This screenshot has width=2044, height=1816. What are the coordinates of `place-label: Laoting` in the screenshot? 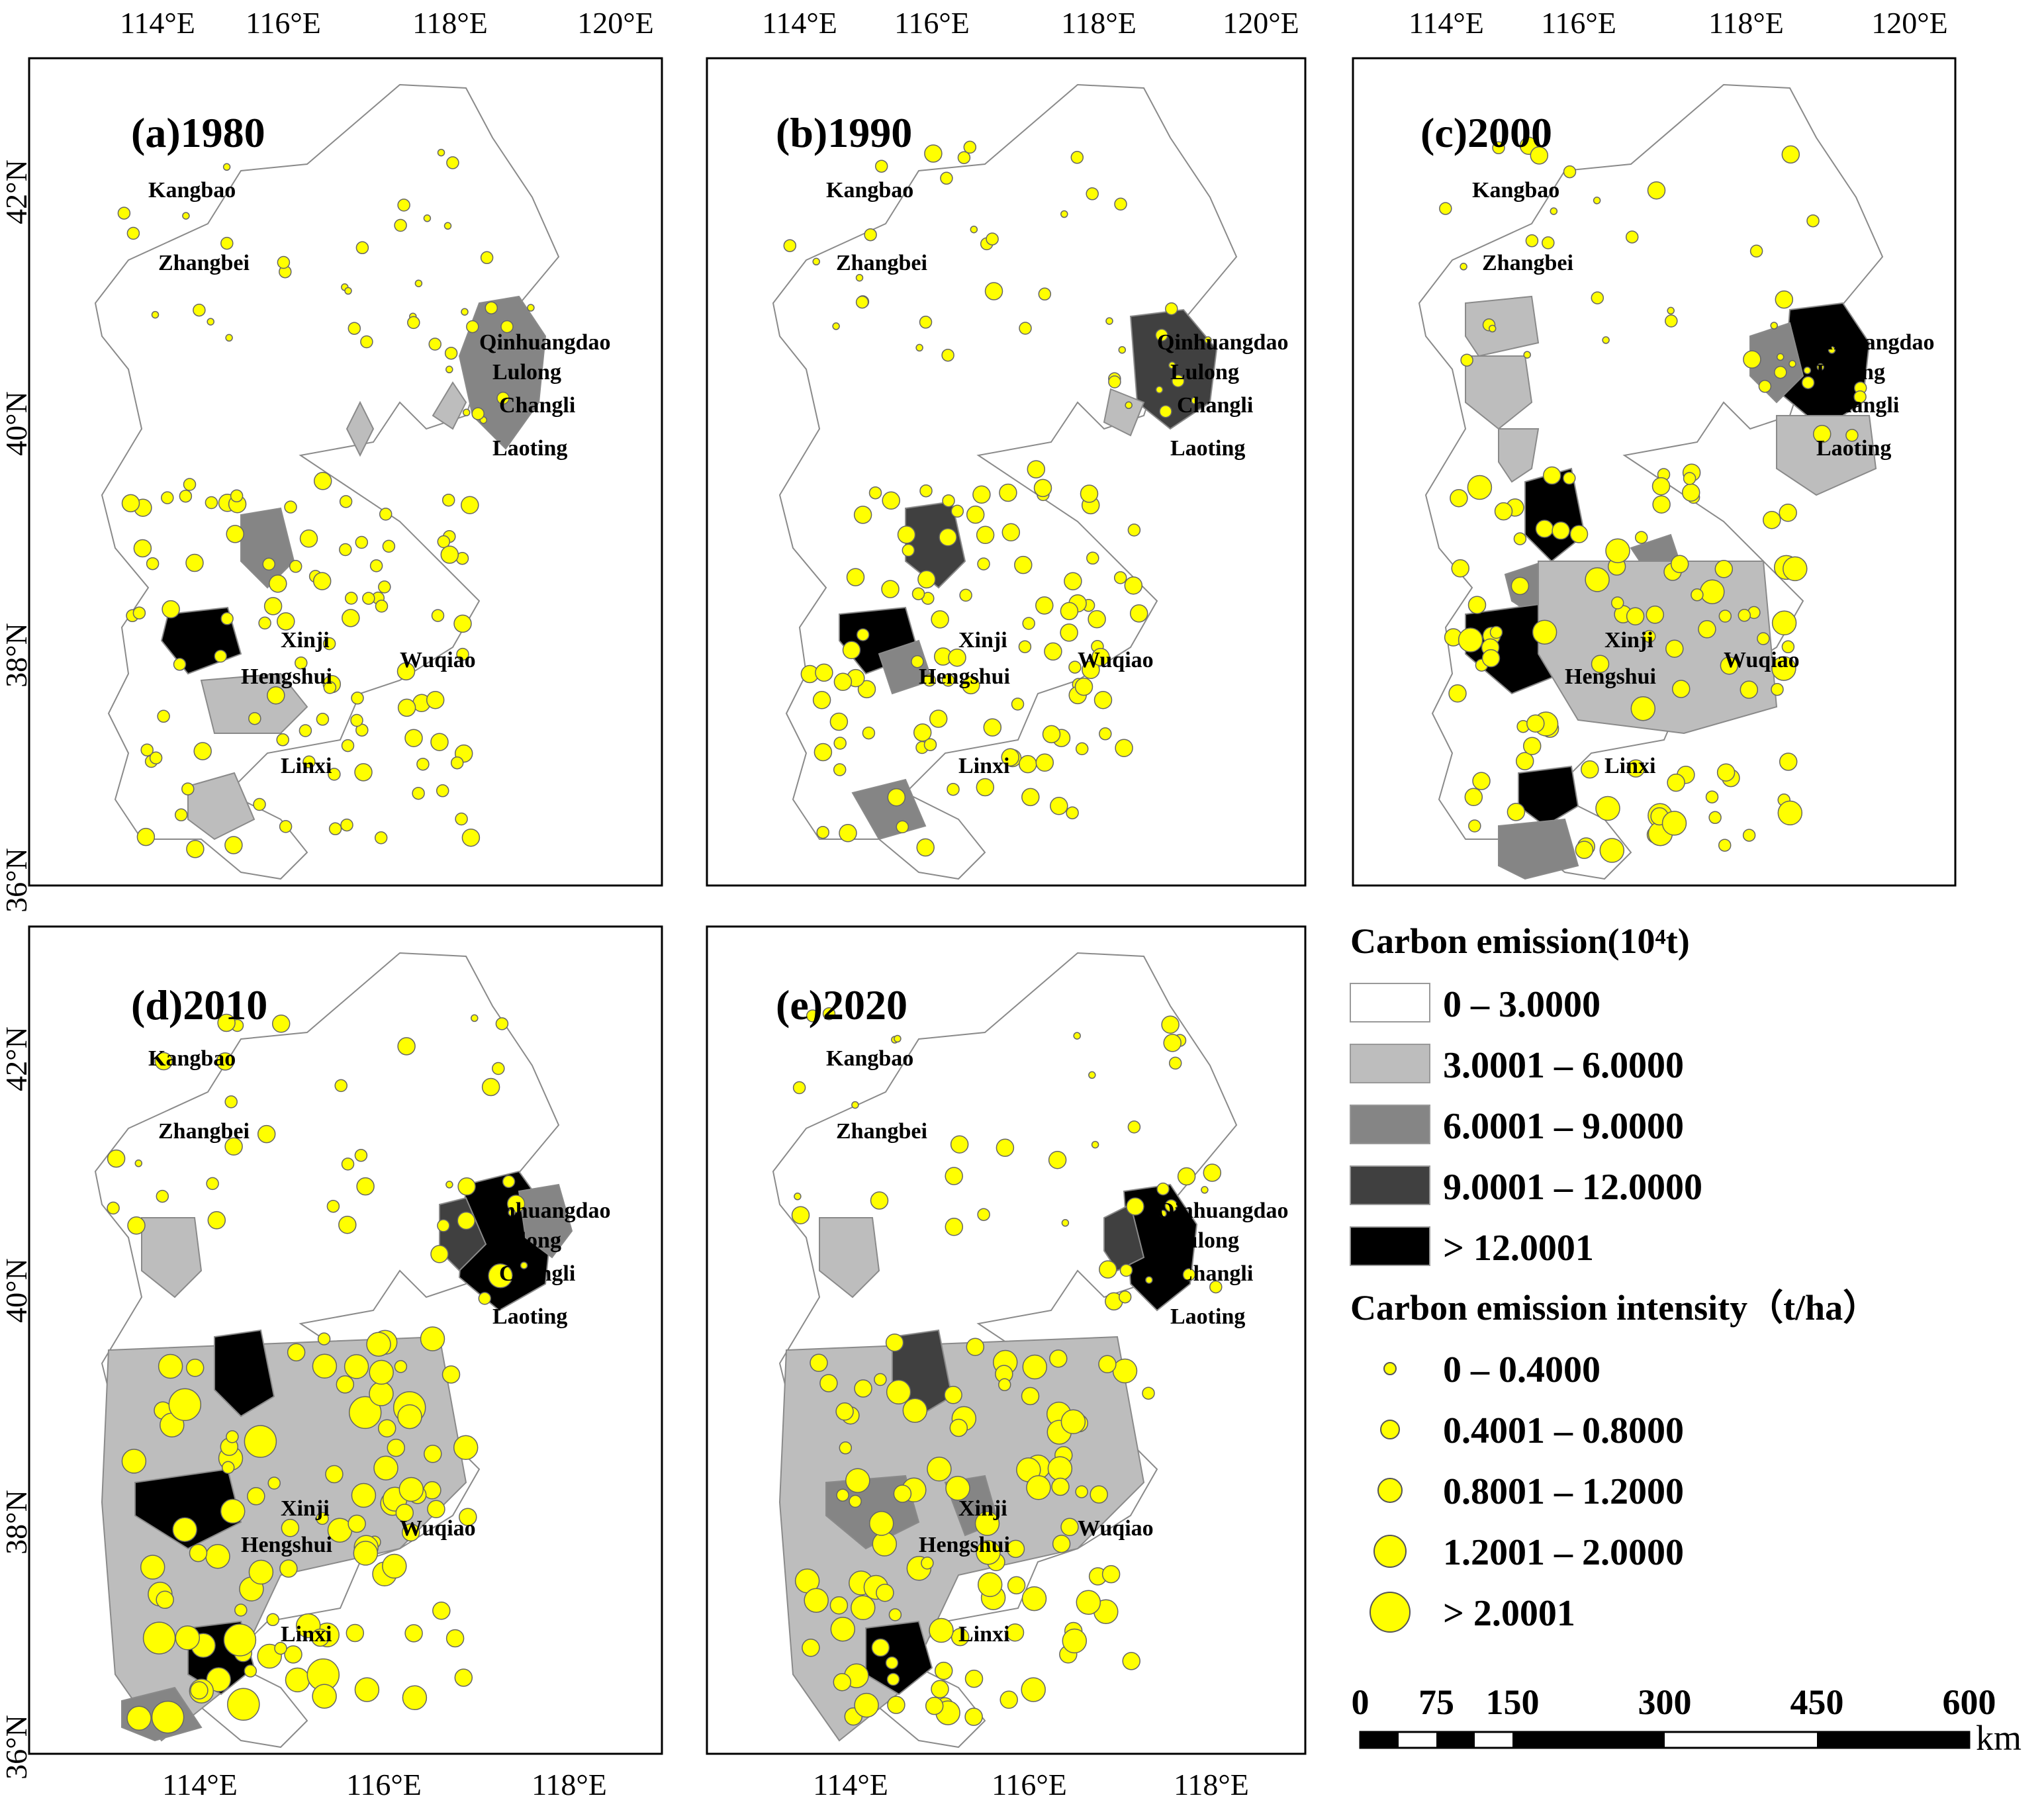 It's located at (529, 449).